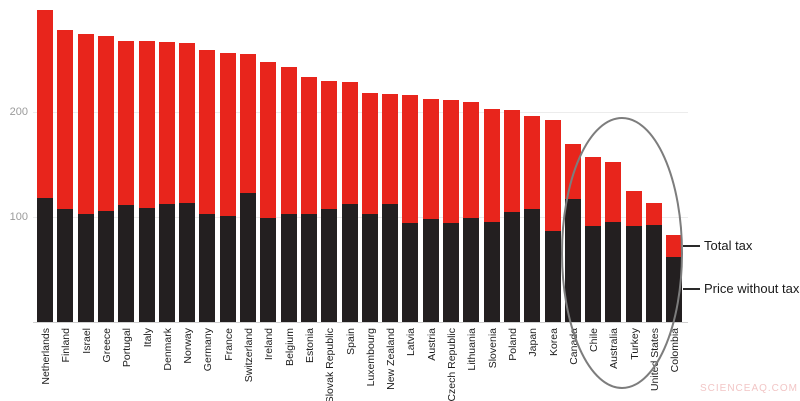 Image resolution: width=800 pixels, height=401 pixels. Describe the element at coordinates (269, 344) in the screenshot. I see `x-axis-label: Ireland` at that location.